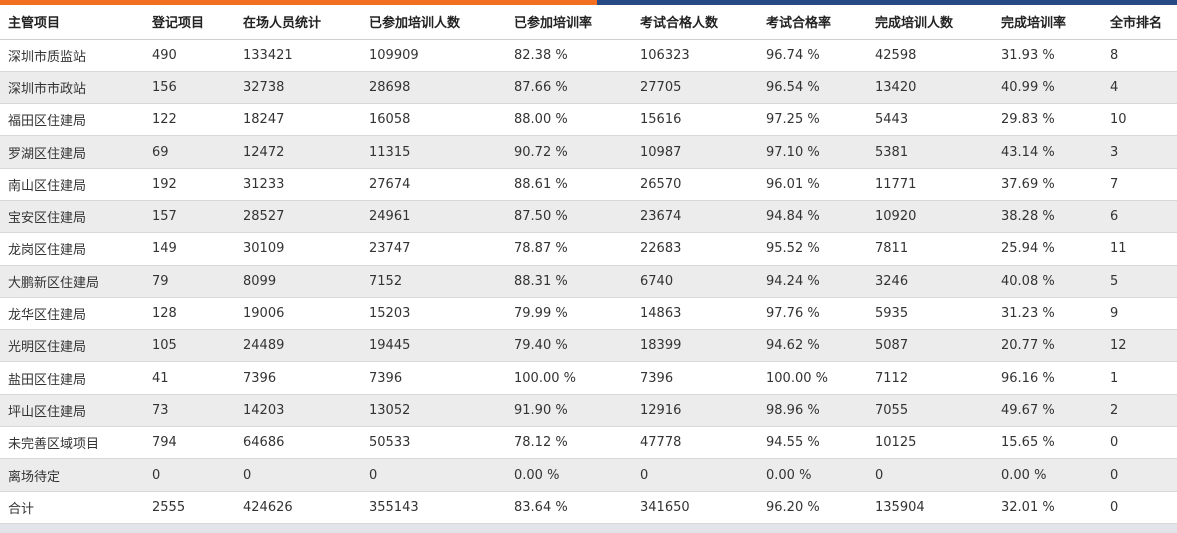  What do you see at coordinates (189, 443) in the screenshot?
I see `cell-registered-projects: 794` at bounding box center [189, 443].